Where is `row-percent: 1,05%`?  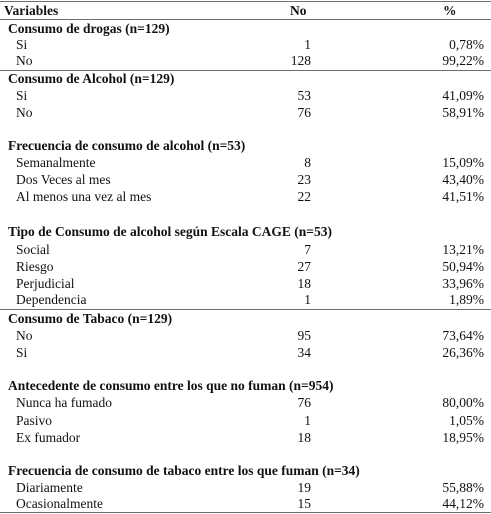 row-percent: 1,05% is located at coordinates (466, 420).